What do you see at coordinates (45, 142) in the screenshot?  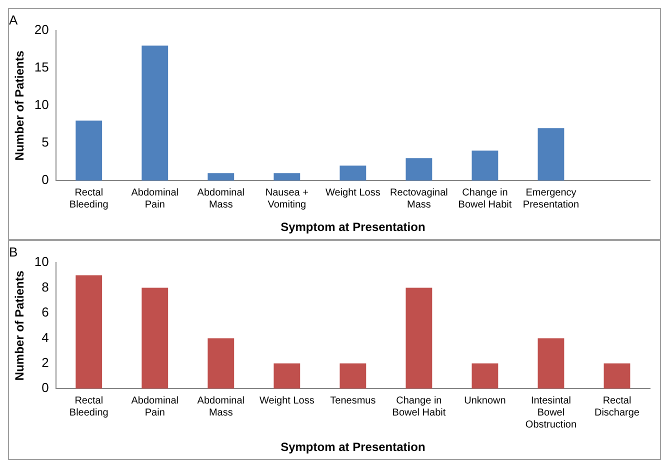 I see `y-tick-label: 5` at bounding box center [45, 142].